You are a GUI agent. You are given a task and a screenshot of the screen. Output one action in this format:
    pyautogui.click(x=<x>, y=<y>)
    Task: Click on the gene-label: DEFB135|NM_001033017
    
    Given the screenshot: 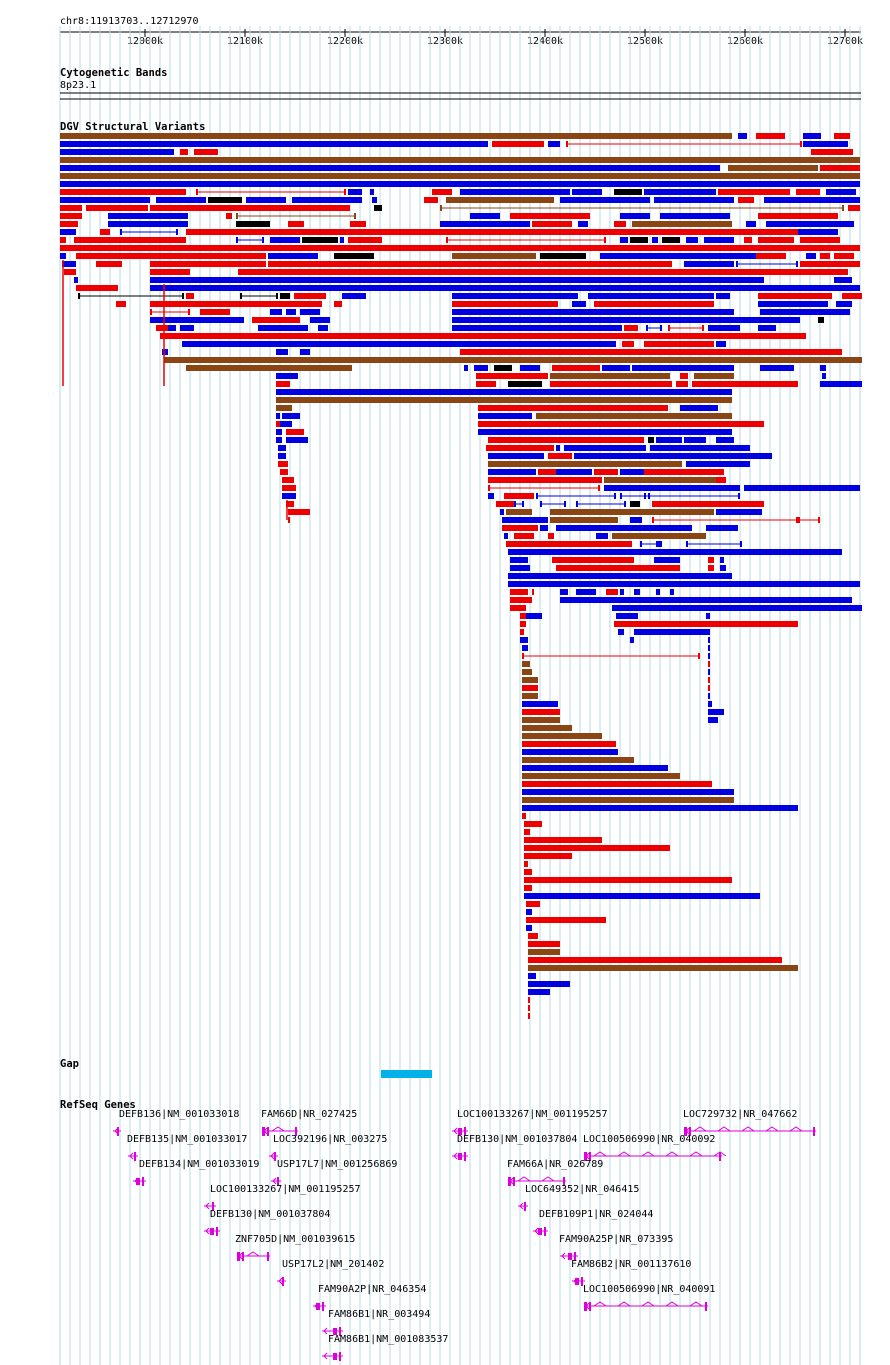 What is the action you would take?
    pyautogui.click(x=187, y=1139)
    